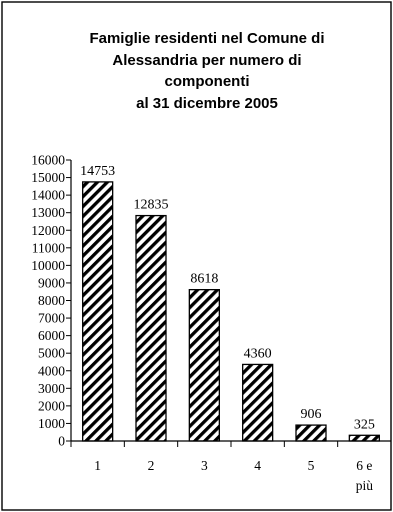 This screenshot has height=512, width=393. I want to click on x-category-label: 3, so click(204, 465).